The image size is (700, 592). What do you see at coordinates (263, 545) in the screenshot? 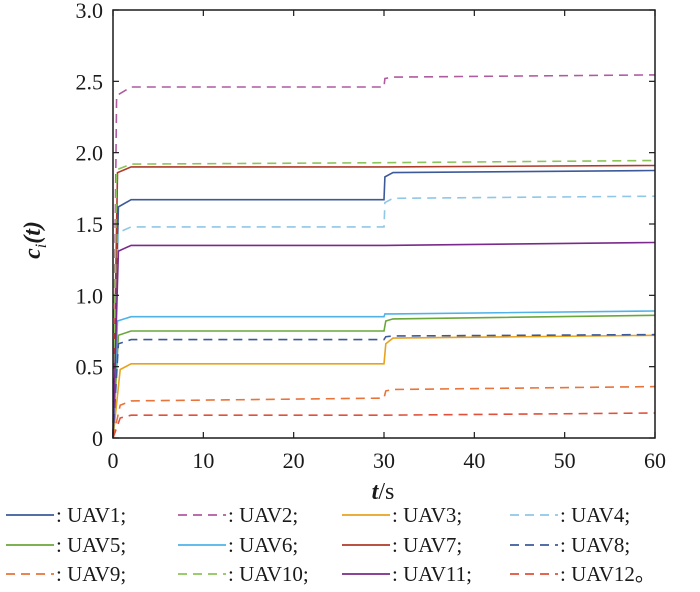
I see `legend-label: : UAV6;` at bounding box center [263, 545].